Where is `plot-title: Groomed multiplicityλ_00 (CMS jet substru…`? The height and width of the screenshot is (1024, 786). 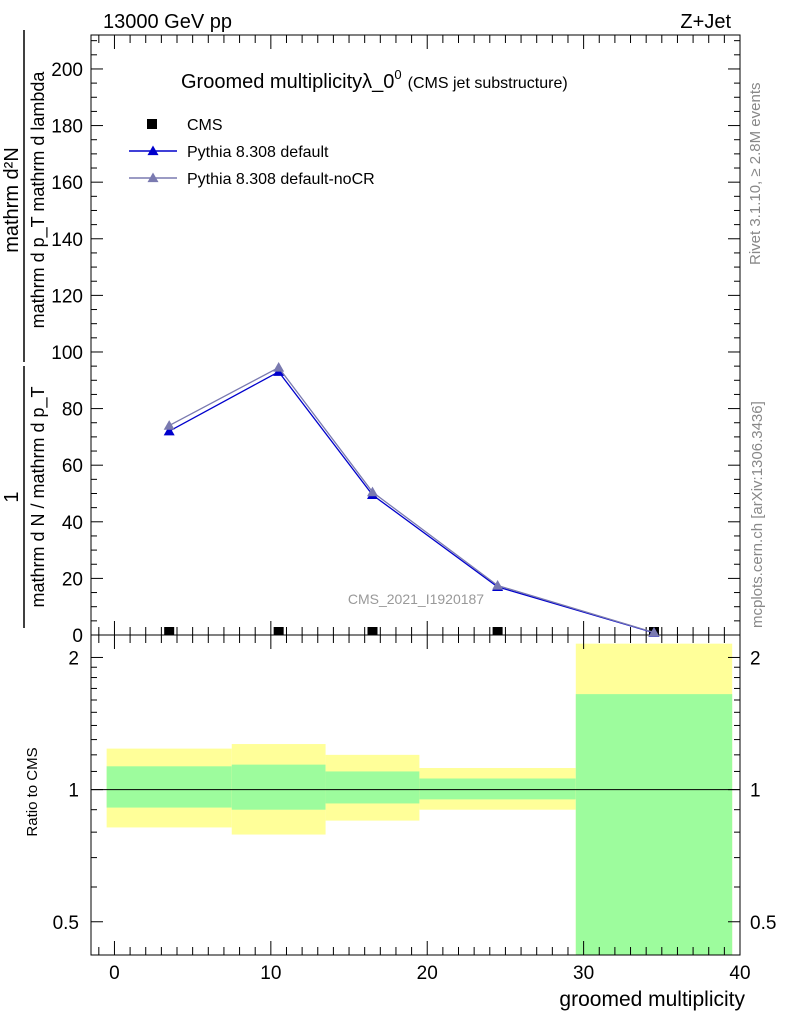 plot-title: Groomed multiplicityλ_00 (CMS jet substru… is located at coordinates (374, 80).